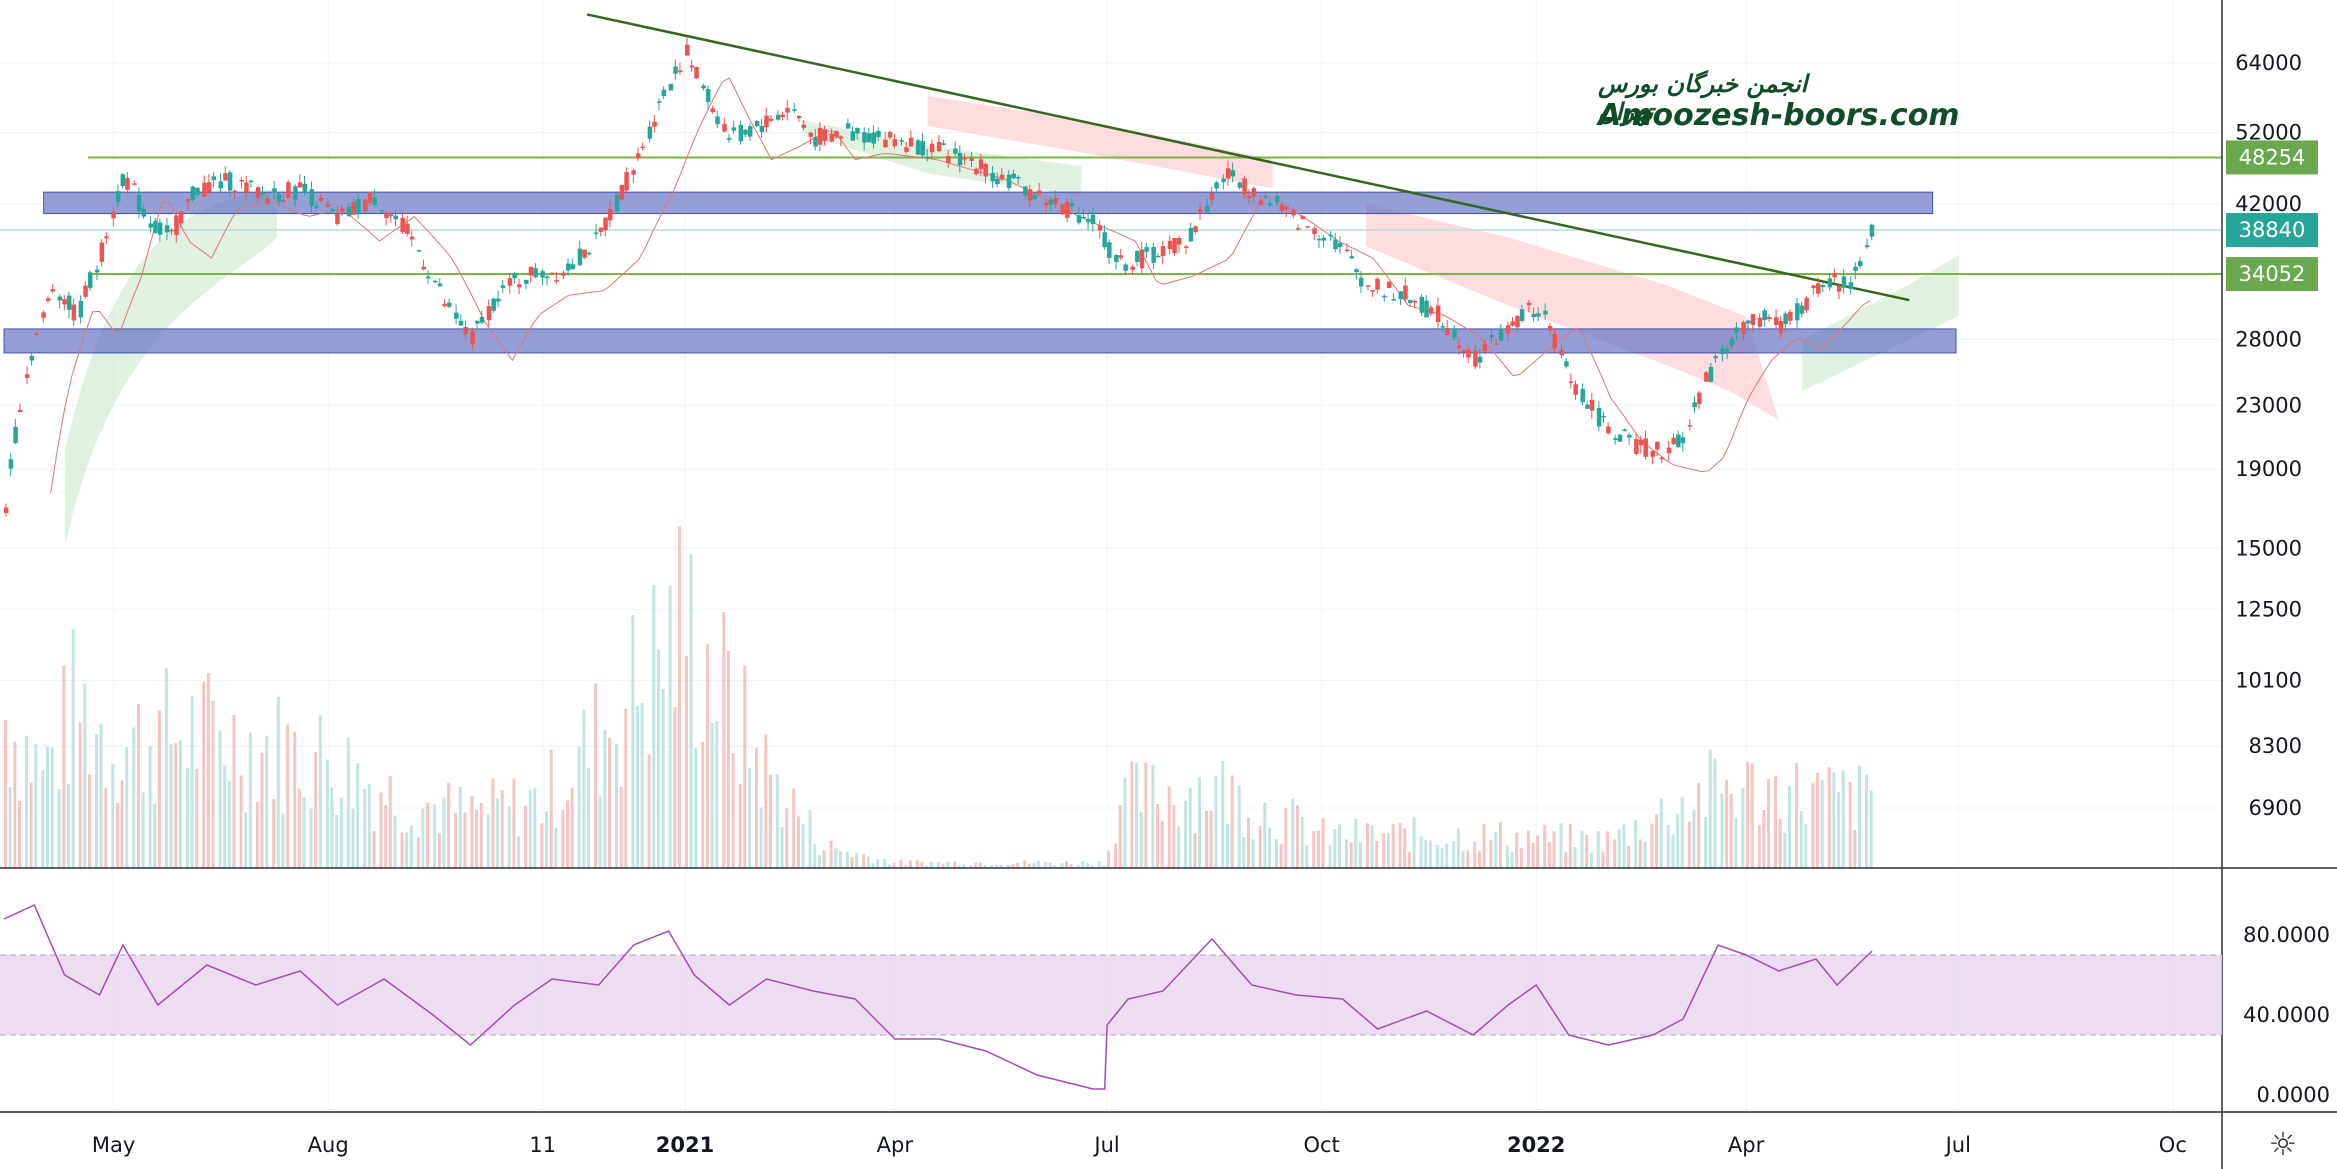 Image resolution: width=2337 pixels, height=1169 pixels. What do you see at coordinates (2272, 274) in the screenshot?
I see `price-tag-label: 34052` at bounding box center [2272, 274].